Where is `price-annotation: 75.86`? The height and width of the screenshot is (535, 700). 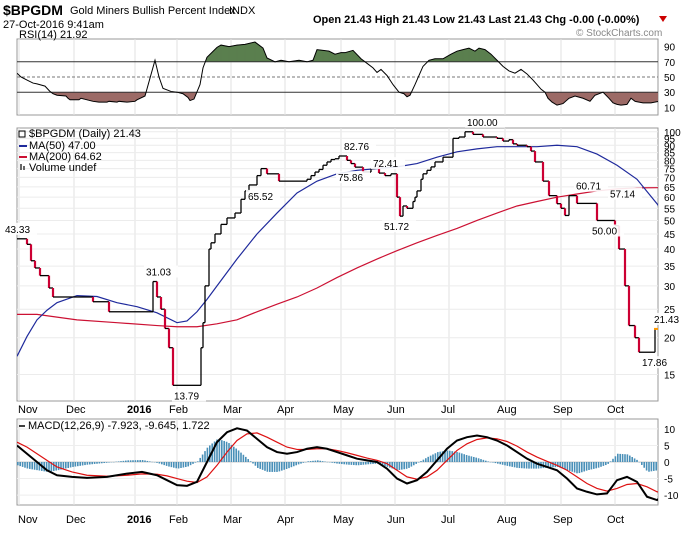 price-annotation: 75.86 is located at coordinates (350, 178).